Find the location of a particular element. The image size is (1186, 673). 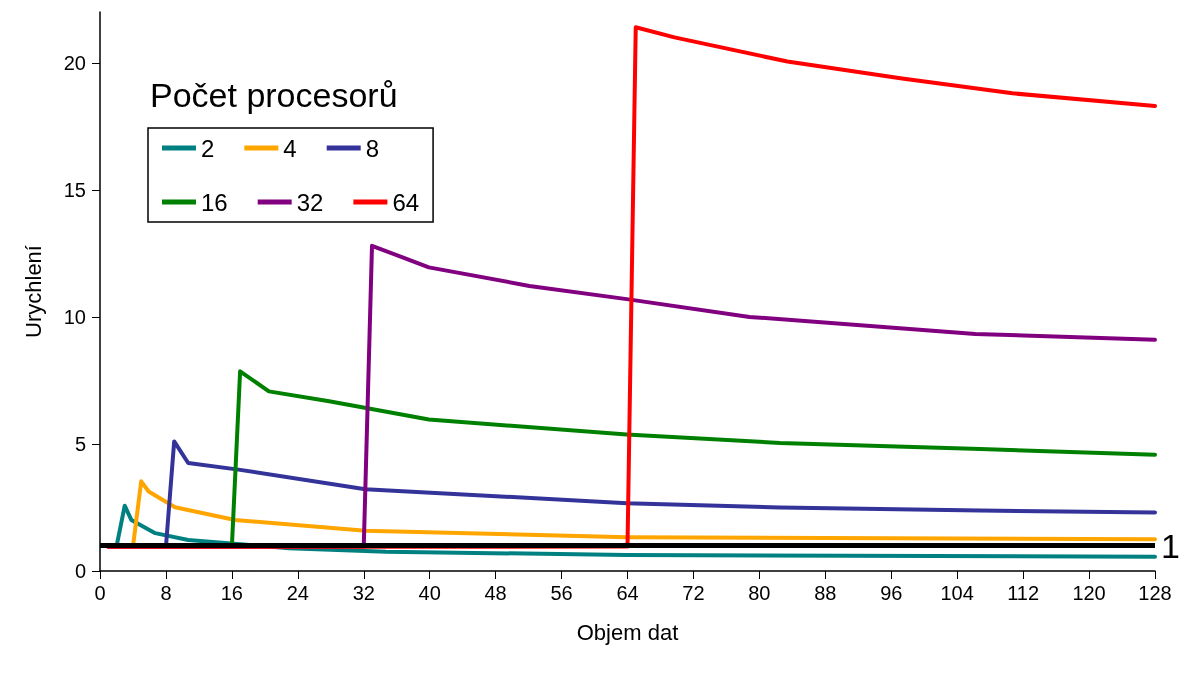

ref-line-label: 1 is located at coordinates (1170, 545).